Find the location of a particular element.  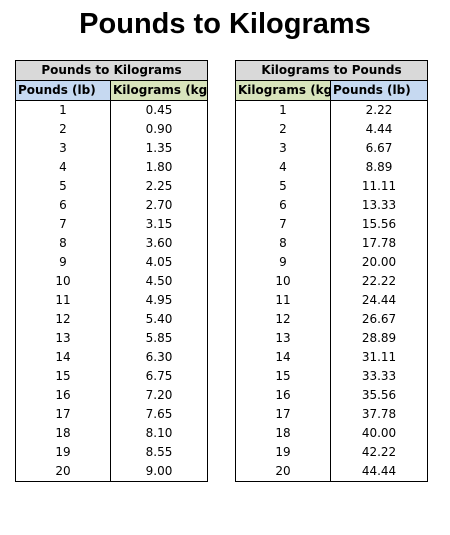

table-row: 1 0.45 is located at coordinates (111, 110).